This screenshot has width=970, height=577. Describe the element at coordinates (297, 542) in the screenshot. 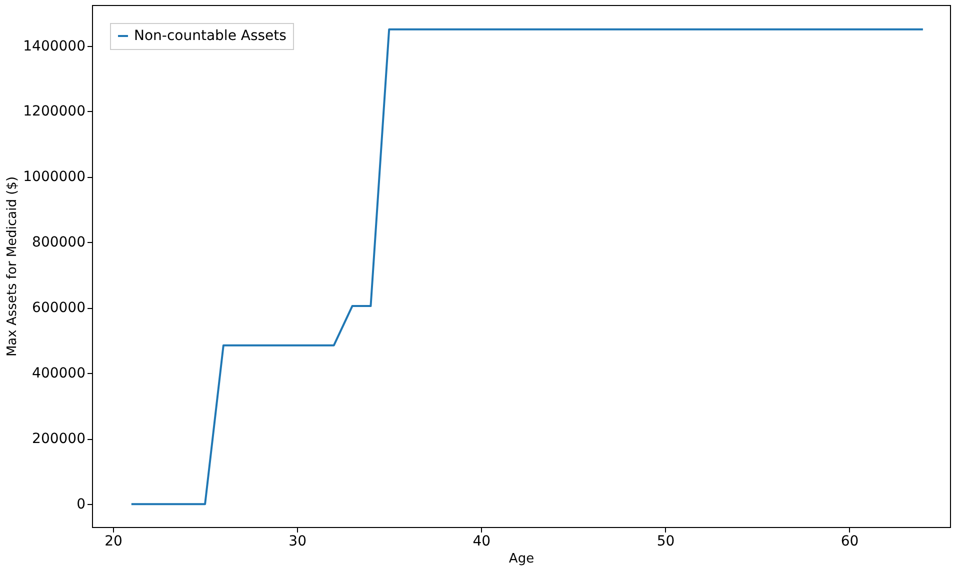

I see `x-tick-label: 30` at that location.